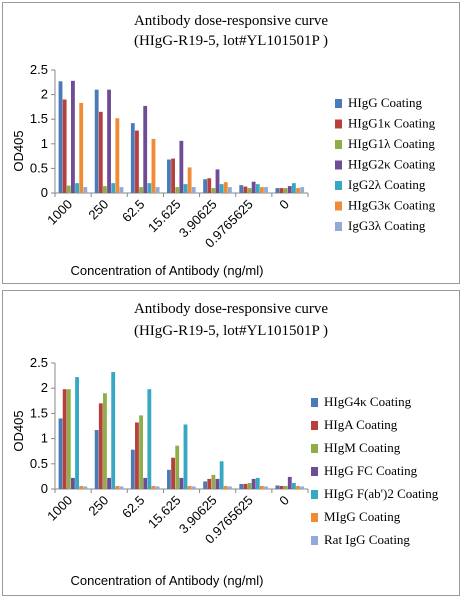 Image resolution: width=464 pixels, height=600 pixels. Describe the element at coordinates (362, 516) in the screenshot. I see `legend-label: MIgG Coating` at that location.